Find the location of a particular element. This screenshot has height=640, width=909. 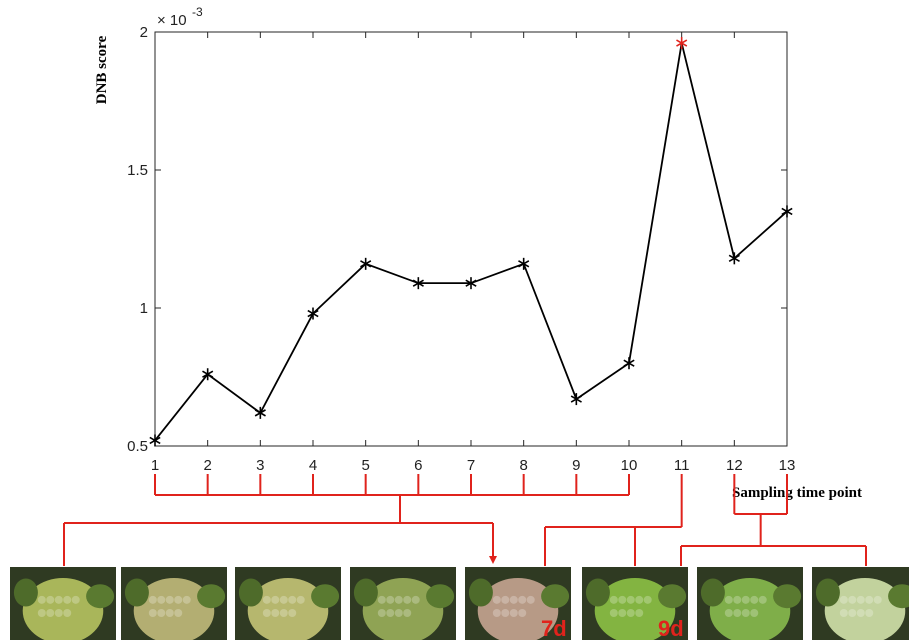

x-tick-label: 13 is located at coordinates (787, 465).